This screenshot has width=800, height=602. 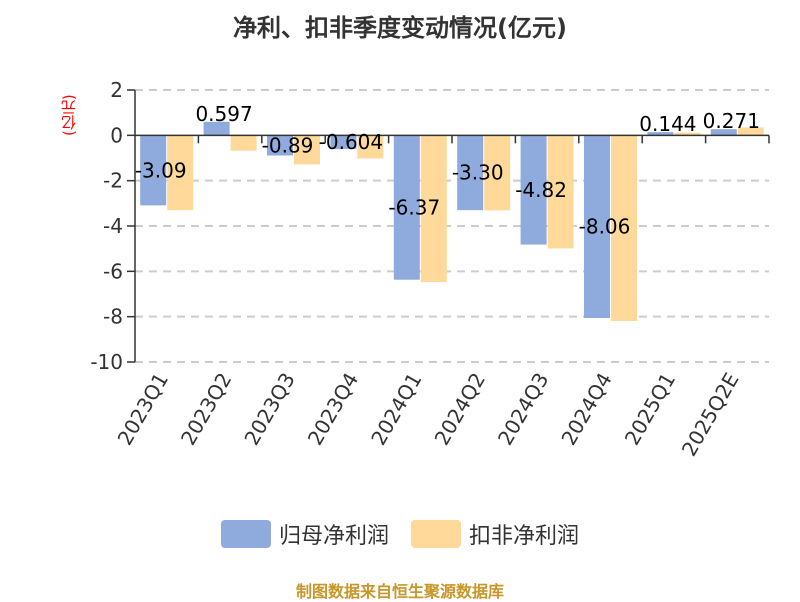 What do you see at coordinates (269, 409) in the screenshot?
I see `x-tick-label: 2023Q3` at bounding box center [269, 409].